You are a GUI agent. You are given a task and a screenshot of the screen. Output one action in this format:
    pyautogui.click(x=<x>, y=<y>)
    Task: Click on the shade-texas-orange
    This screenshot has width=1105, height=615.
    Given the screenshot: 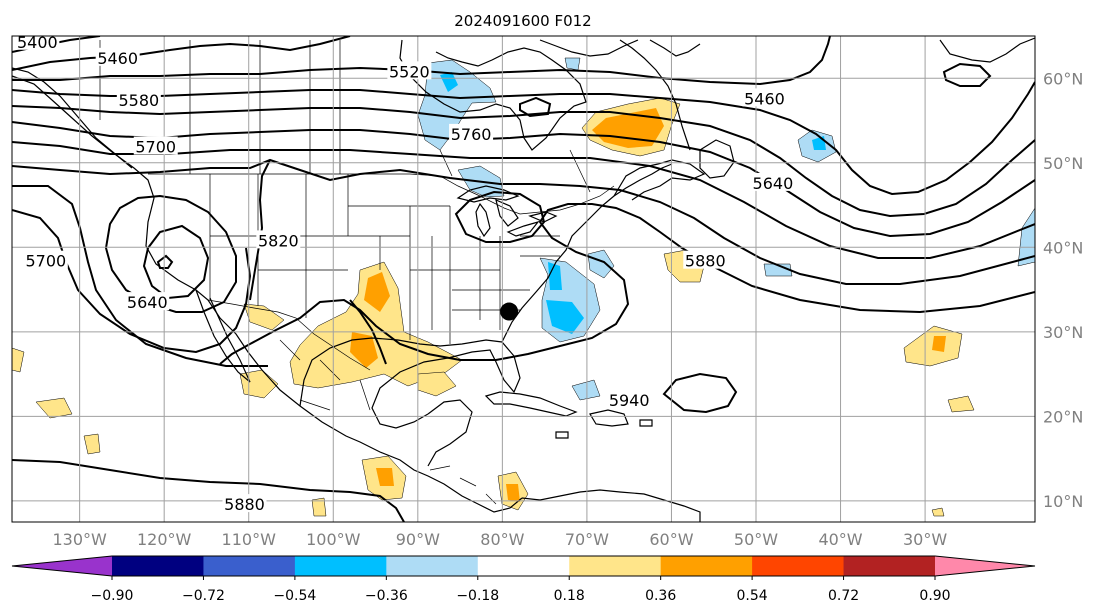 What is the action you would take?
    pyautogui.click(x=377, y=292)
    